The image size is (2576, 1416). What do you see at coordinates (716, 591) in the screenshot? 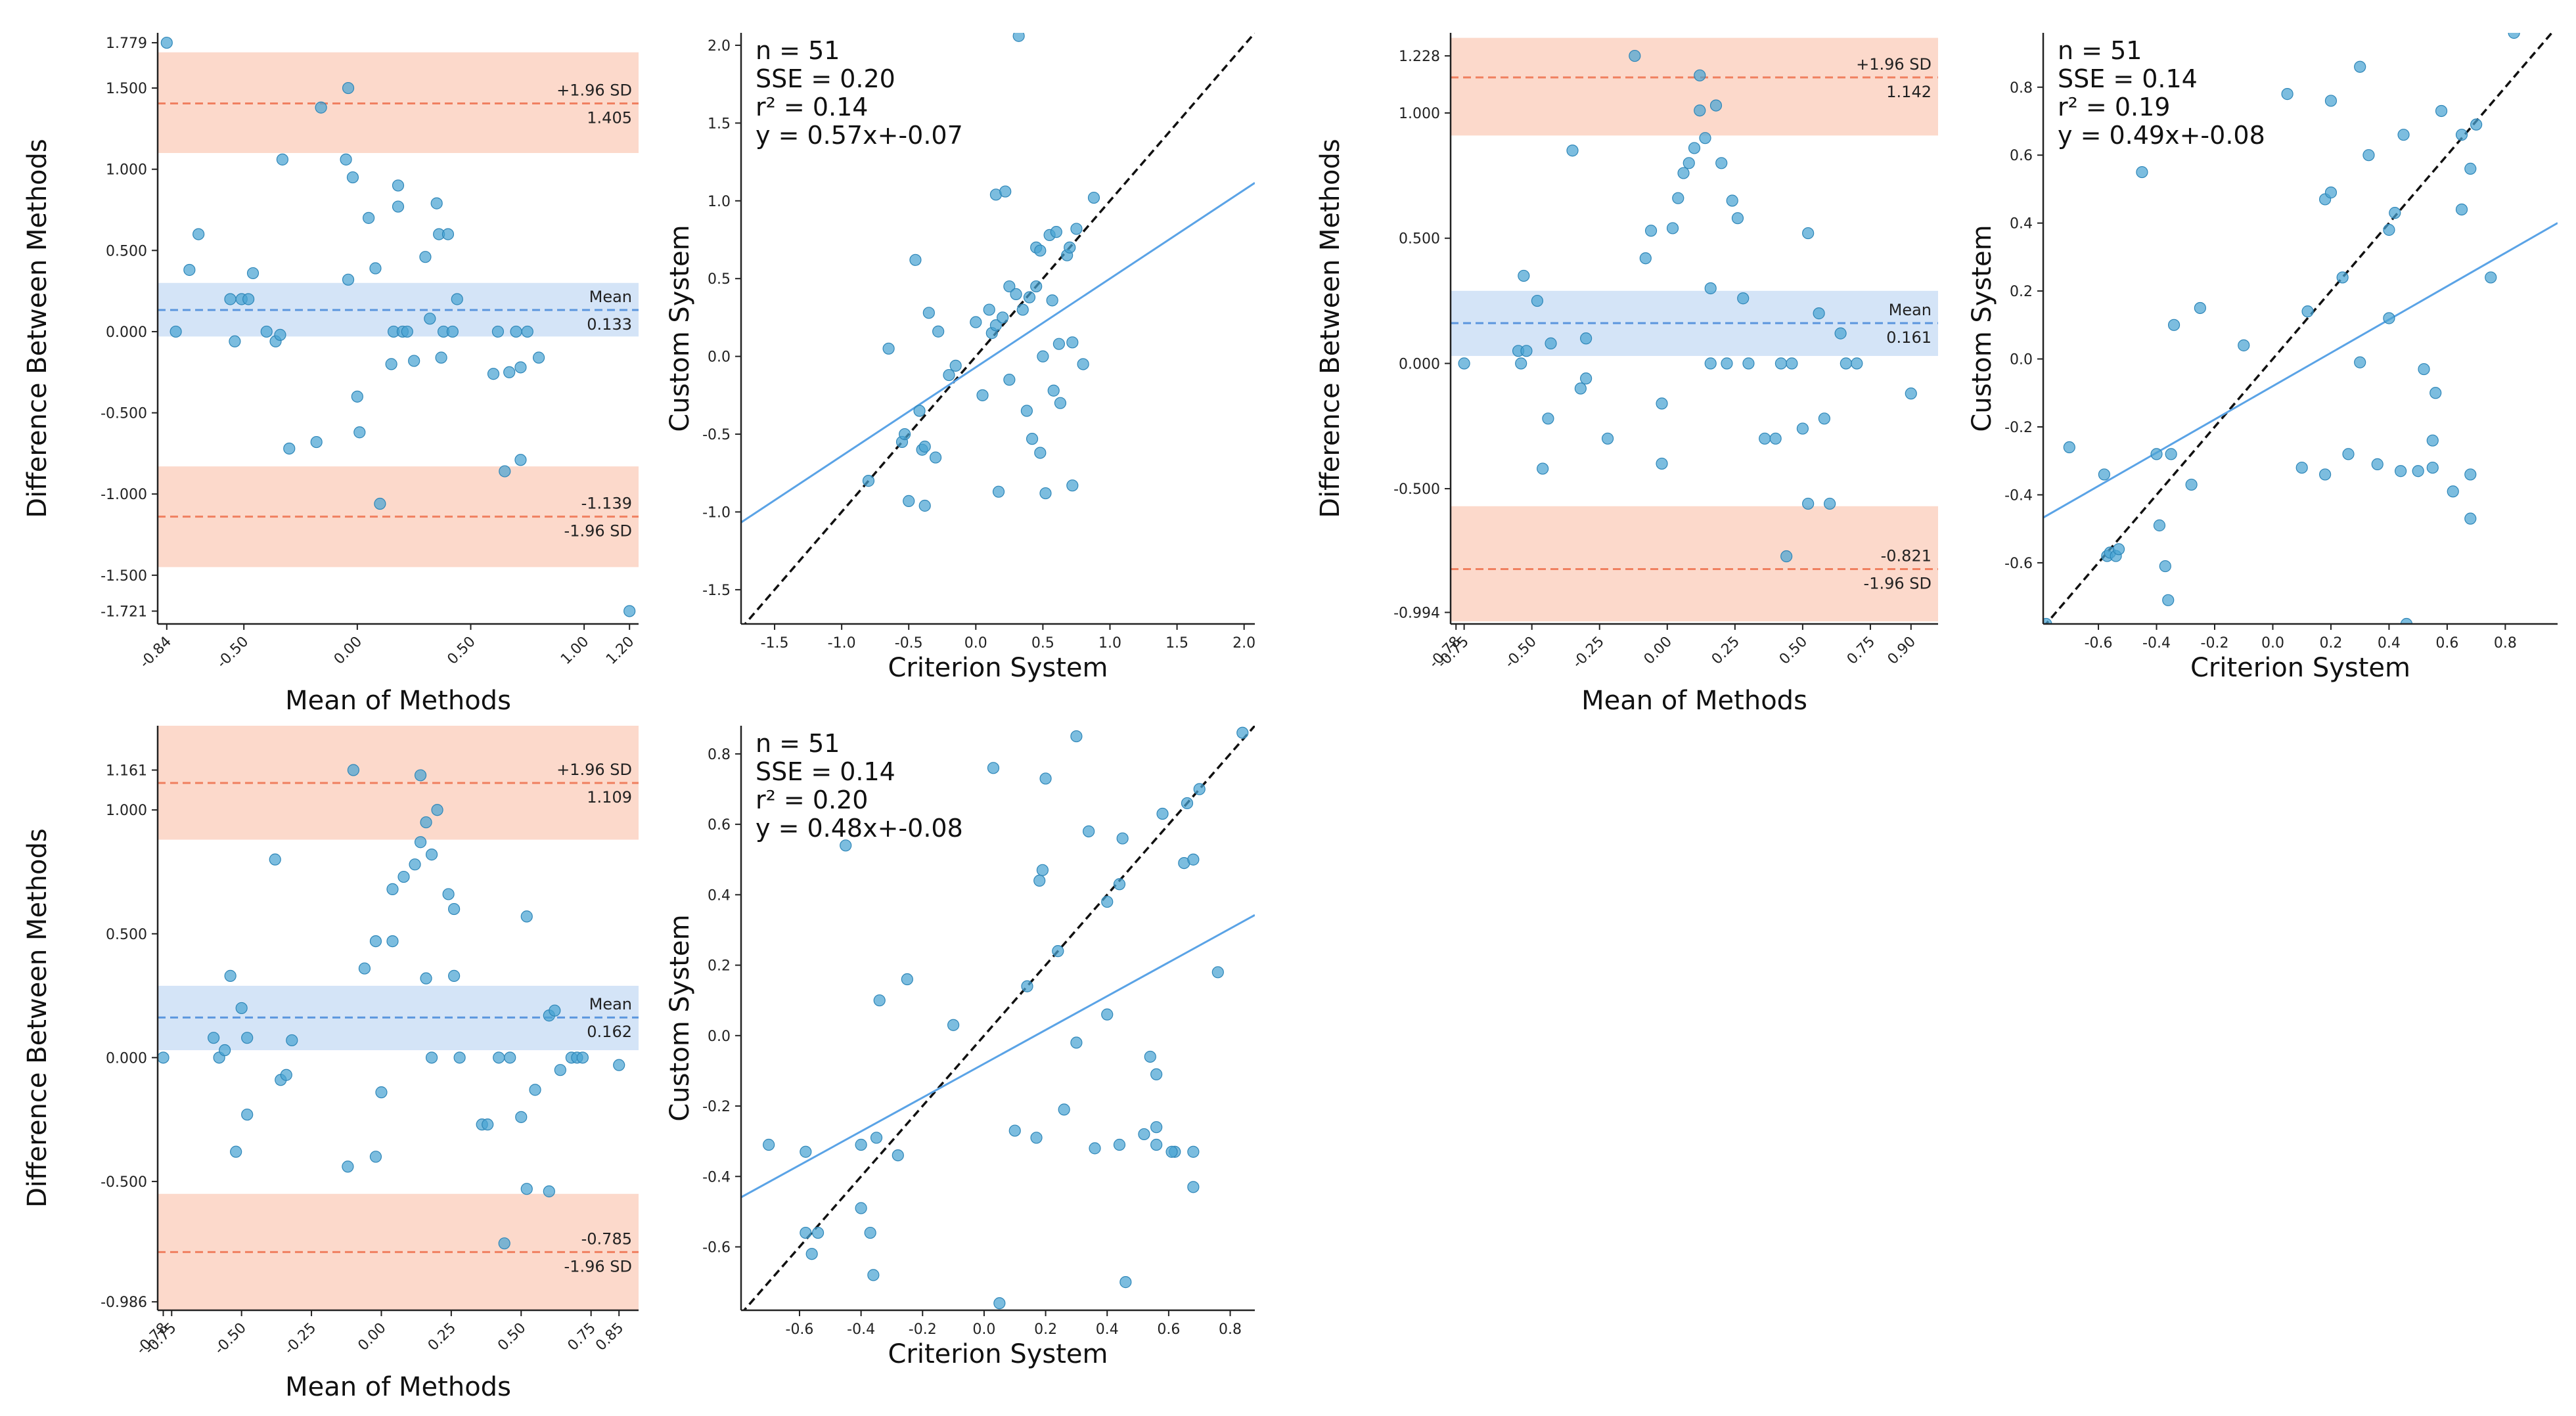
I see `y-tick-label: -1.5` at bounding box center [716, 591].